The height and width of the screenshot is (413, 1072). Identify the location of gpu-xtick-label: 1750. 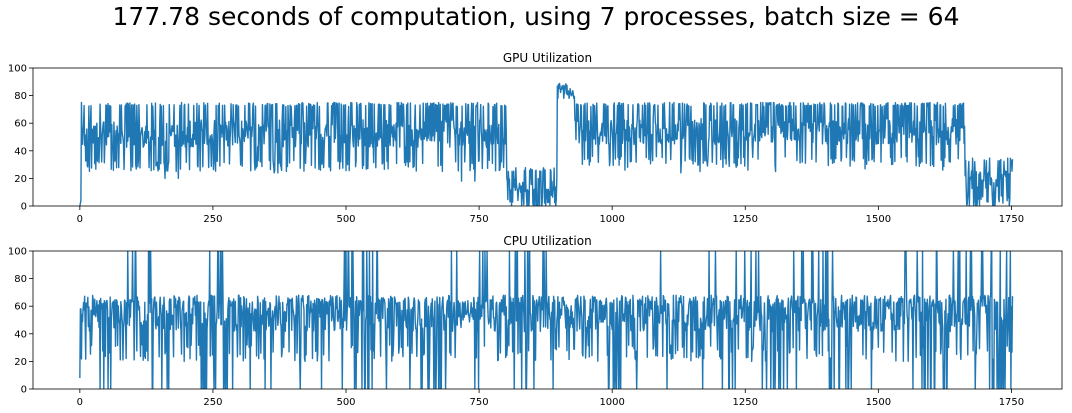
(1011, 219).